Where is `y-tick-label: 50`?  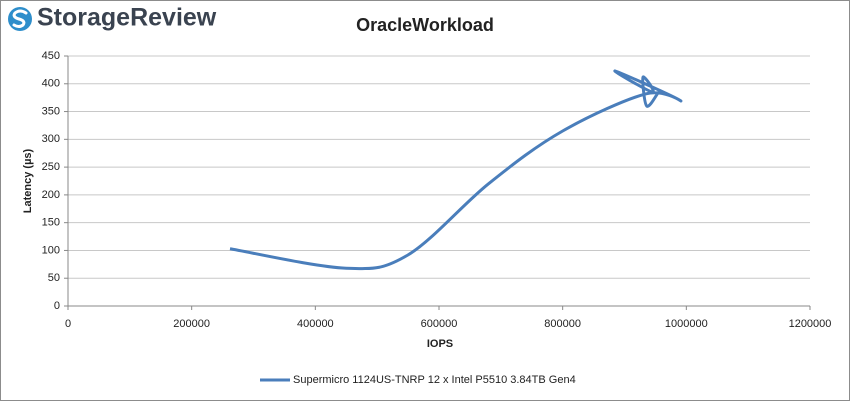 y-tick-label: 50 is located at coordinates (54, 278).